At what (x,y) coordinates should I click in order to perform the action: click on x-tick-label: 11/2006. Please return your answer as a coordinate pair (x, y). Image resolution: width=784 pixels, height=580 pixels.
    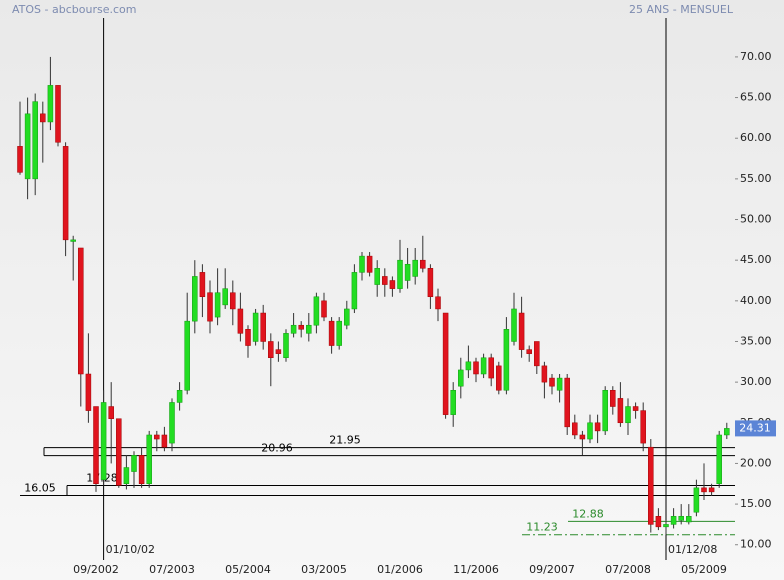
    Looking at the image, I should click on (476, 569).